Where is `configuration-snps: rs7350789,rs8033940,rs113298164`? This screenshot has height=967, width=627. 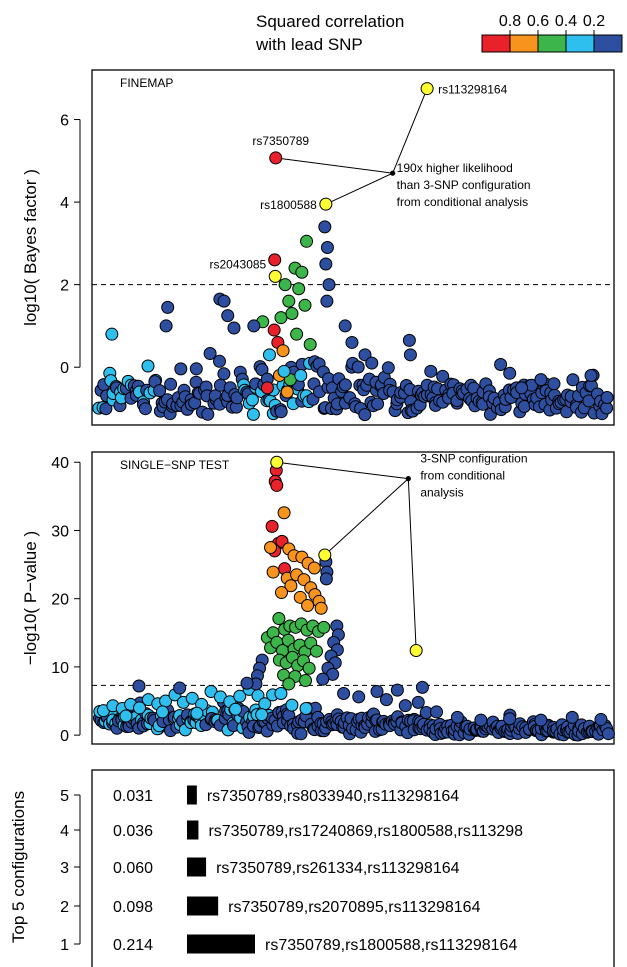 configuration-snps: rs7350789,rs8033940,rs113298164 is located at coordinates (333, 796).